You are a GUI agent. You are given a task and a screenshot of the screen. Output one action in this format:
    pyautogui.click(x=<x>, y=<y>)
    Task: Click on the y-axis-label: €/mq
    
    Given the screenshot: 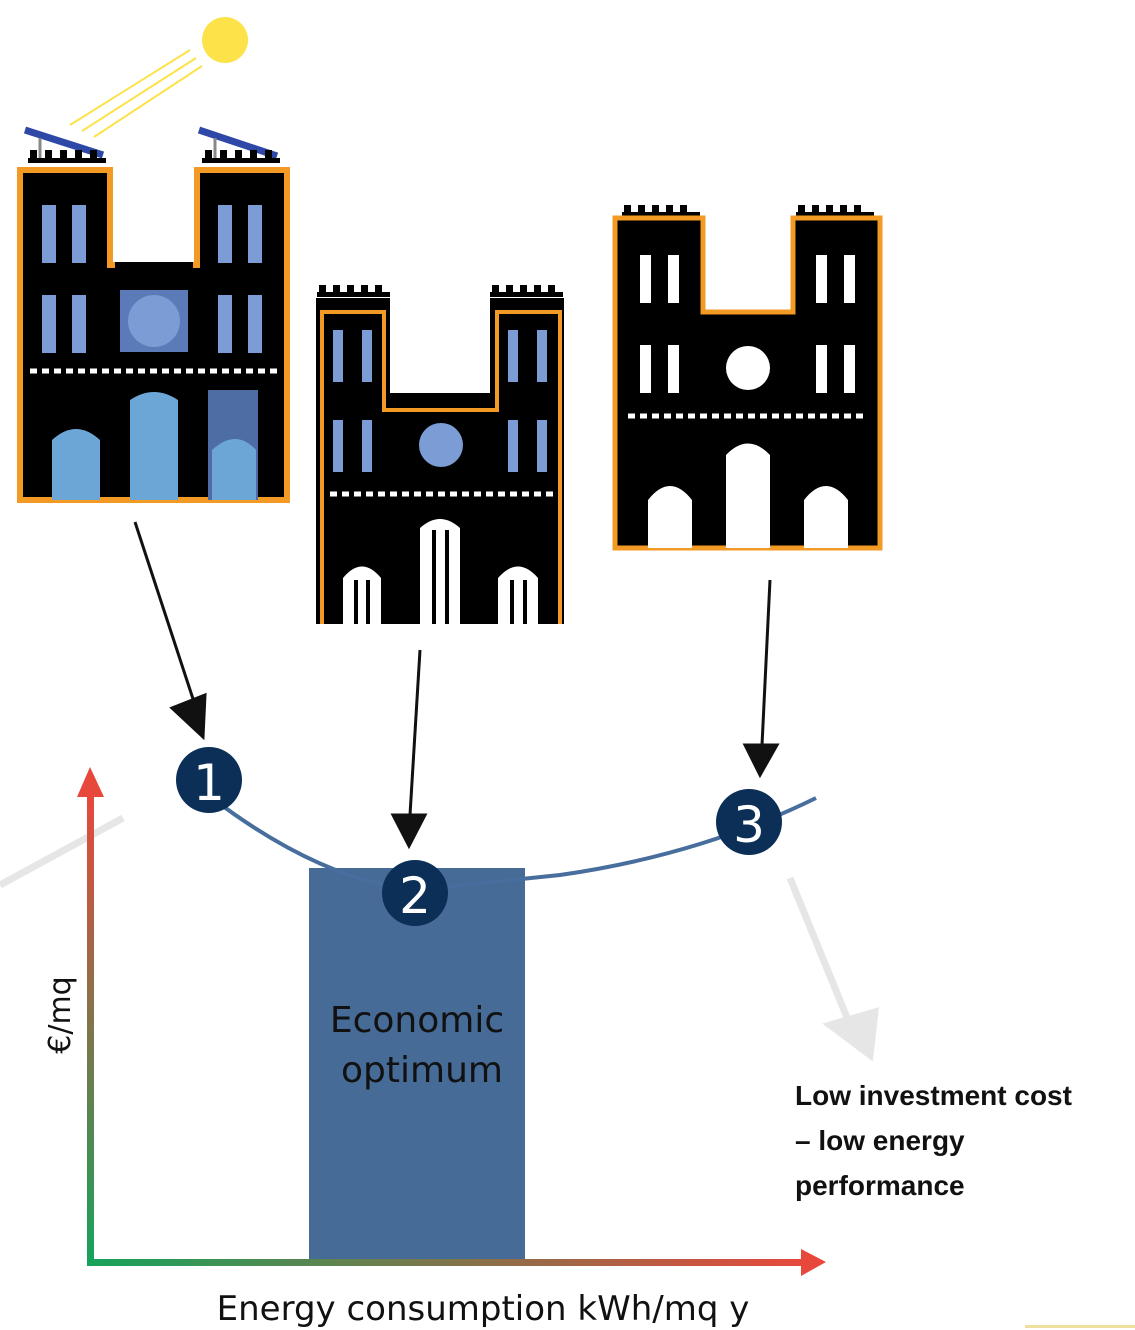 What is the action you would take?
    pyautogui.click(x=60, y=1014)
    